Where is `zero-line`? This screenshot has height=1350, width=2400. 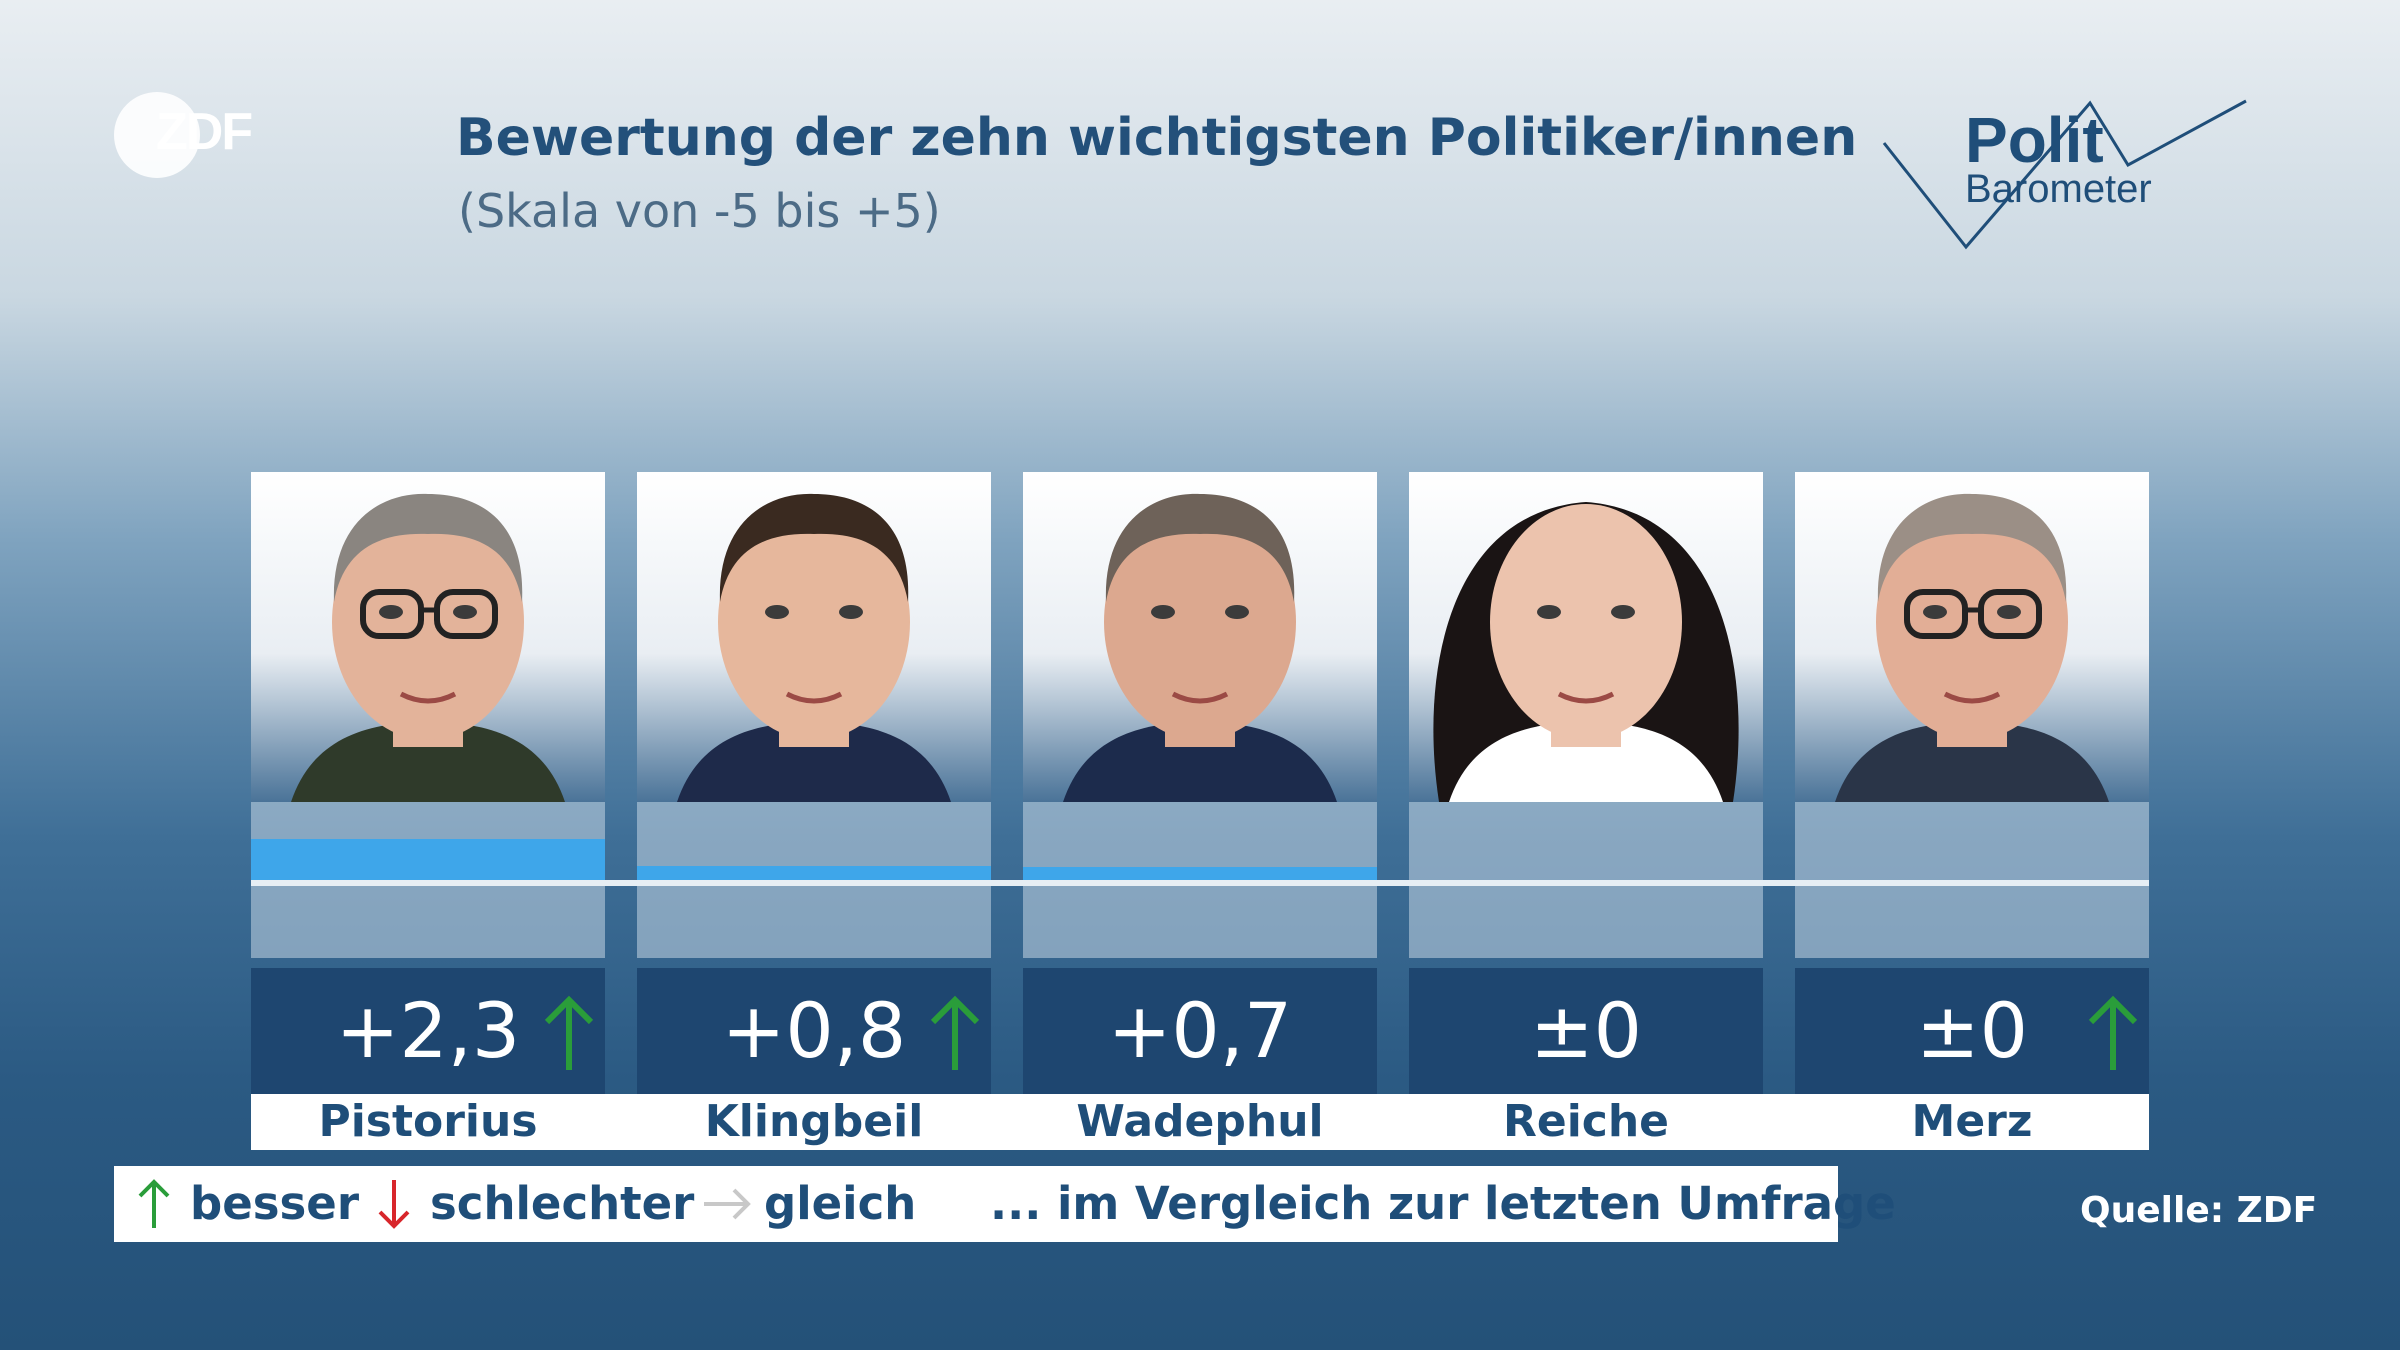 zero-line is located at coordinates (1200, 883).